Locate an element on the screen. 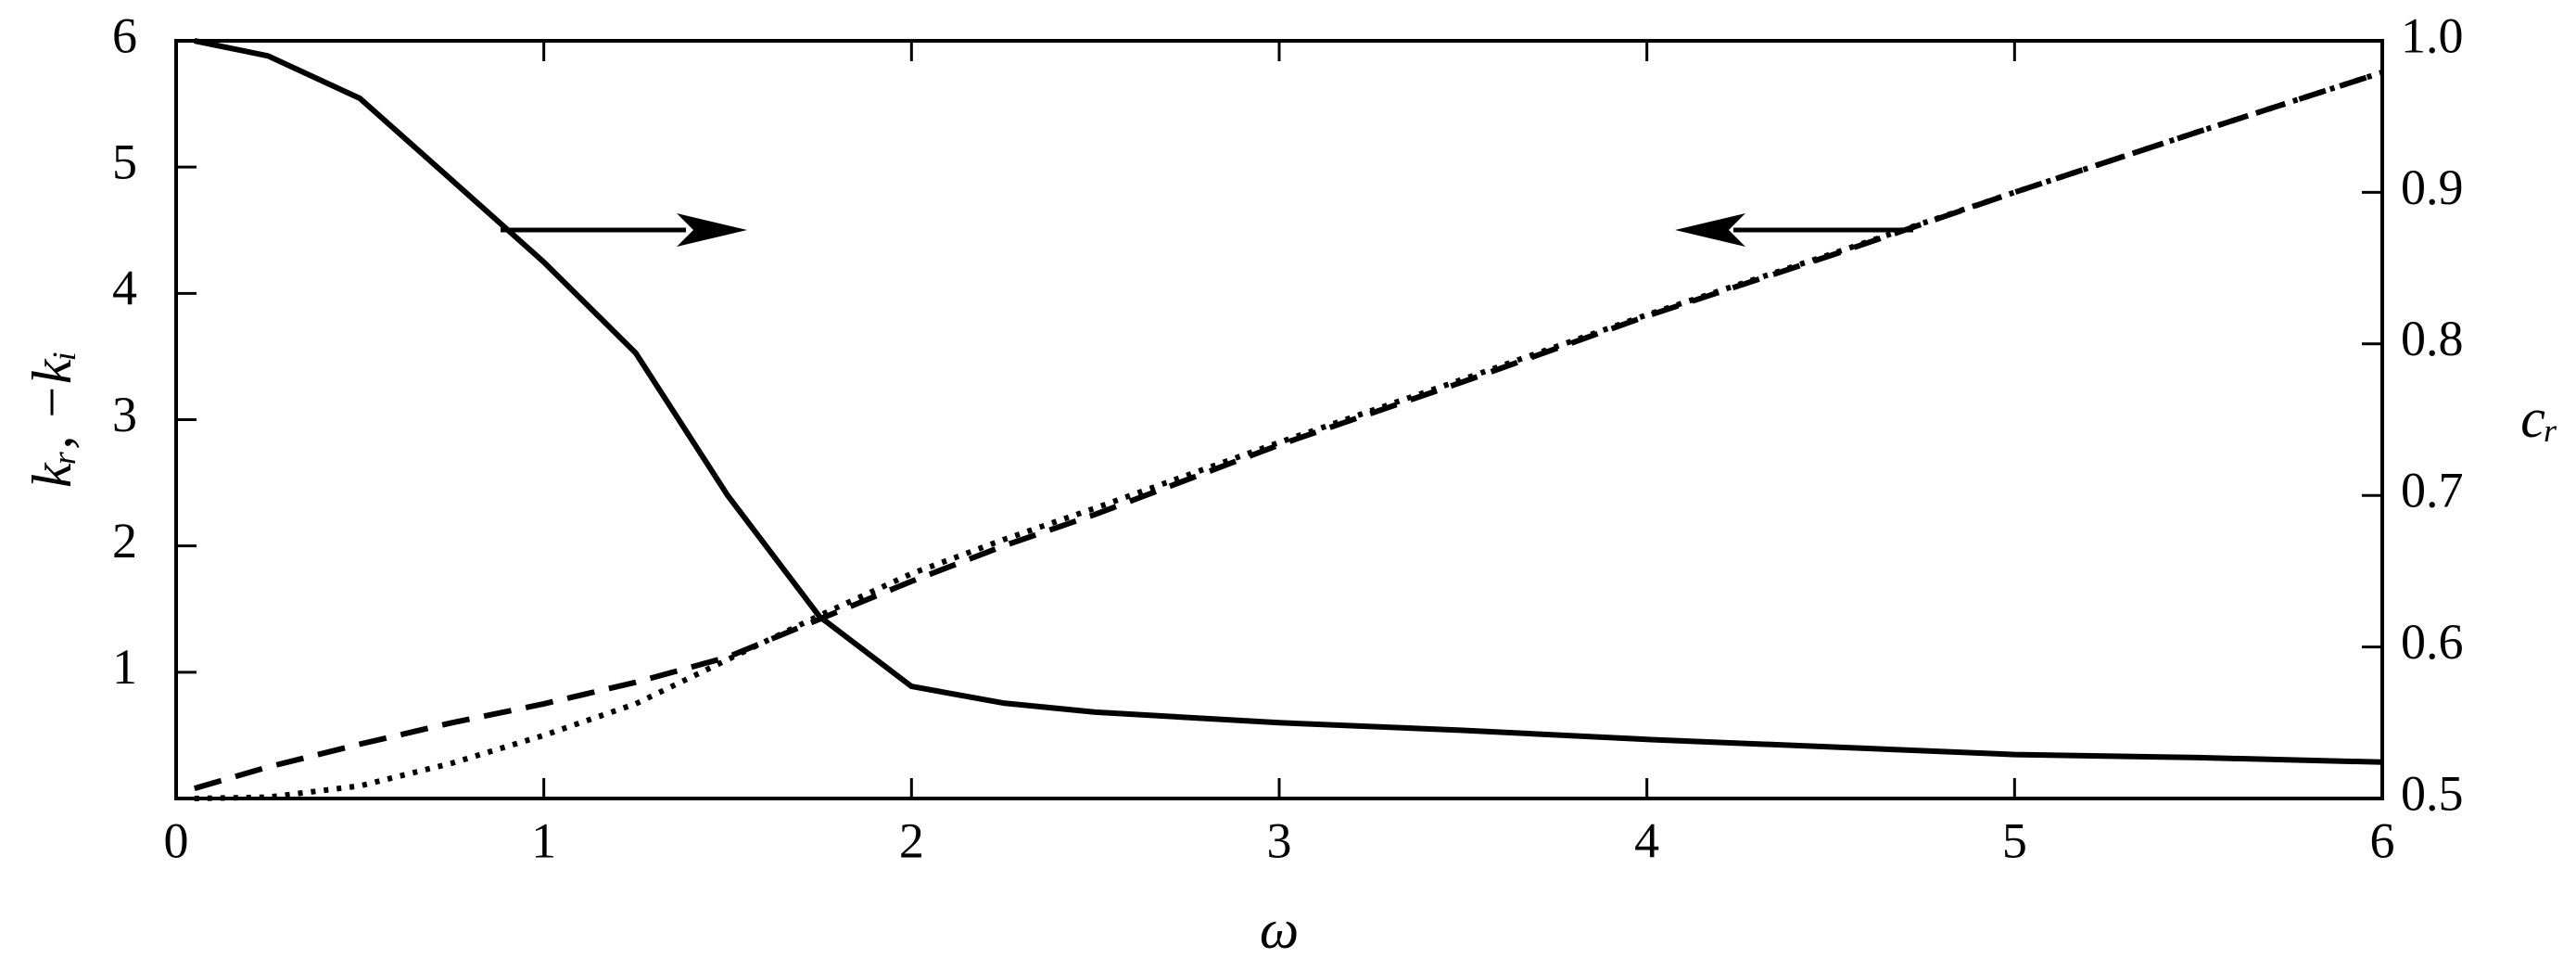 The height and width of the screenshot is (971, 2576). y-tick-label: 5 is located at coordinates (124, 162).